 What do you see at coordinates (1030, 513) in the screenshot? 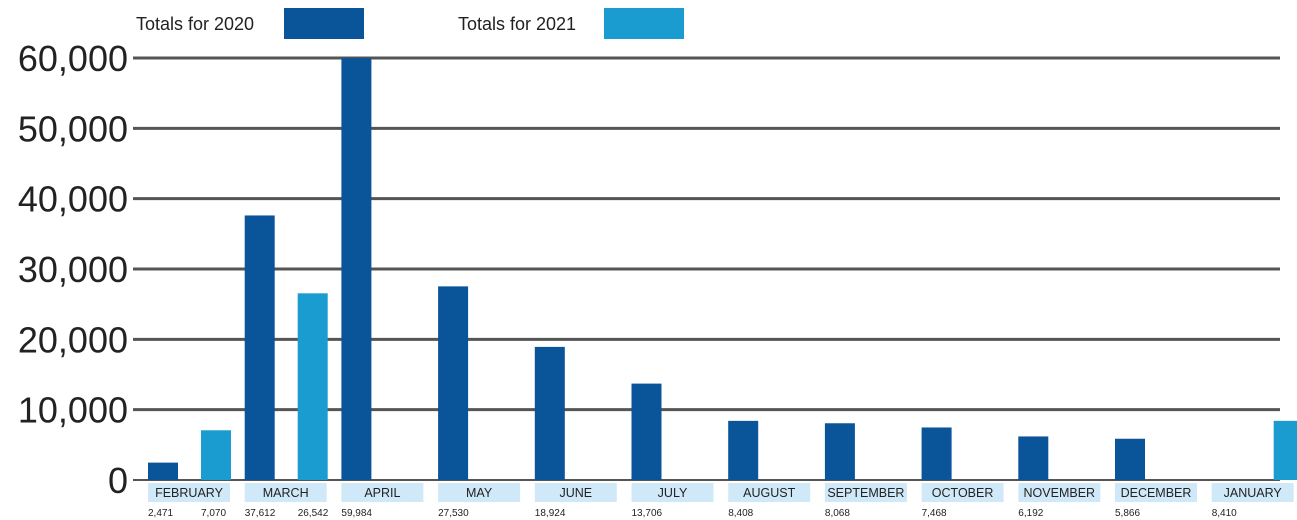
I see `value-label: 6,192` at bounding box center [1030, 513].